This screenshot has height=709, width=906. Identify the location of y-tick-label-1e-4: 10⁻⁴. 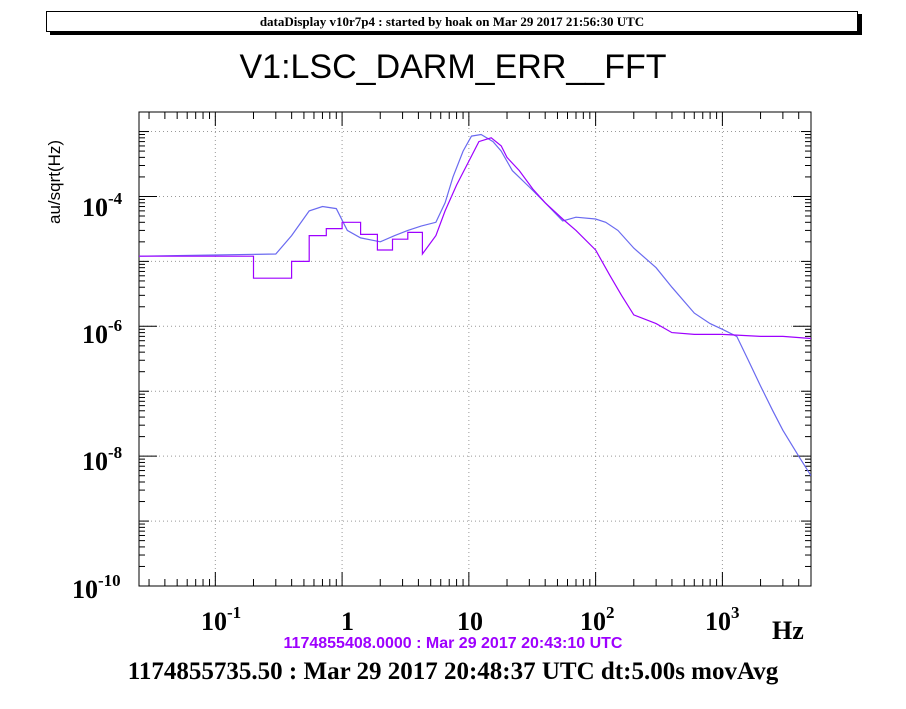
(102, 205).